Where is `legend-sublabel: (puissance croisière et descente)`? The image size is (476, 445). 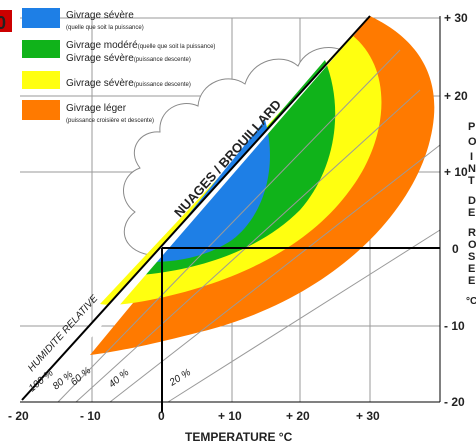
legend-sublabel: (puissance croisière et descente) is located at coordinates (110, 121).